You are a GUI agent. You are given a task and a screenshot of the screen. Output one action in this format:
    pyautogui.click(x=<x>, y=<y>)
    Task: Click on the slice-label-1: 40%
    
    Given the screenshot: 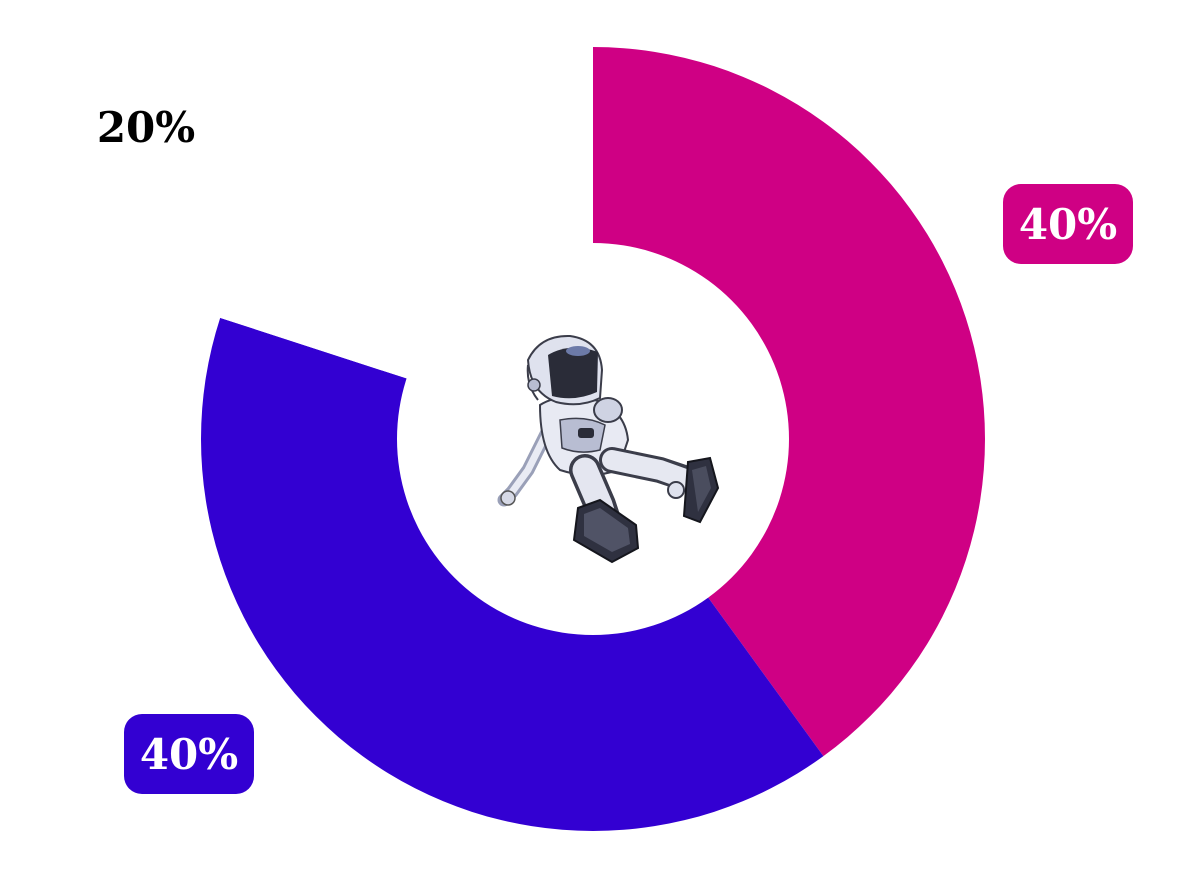 What is the action you would take?
    pyautogui.click(x=1068, y=224)
    